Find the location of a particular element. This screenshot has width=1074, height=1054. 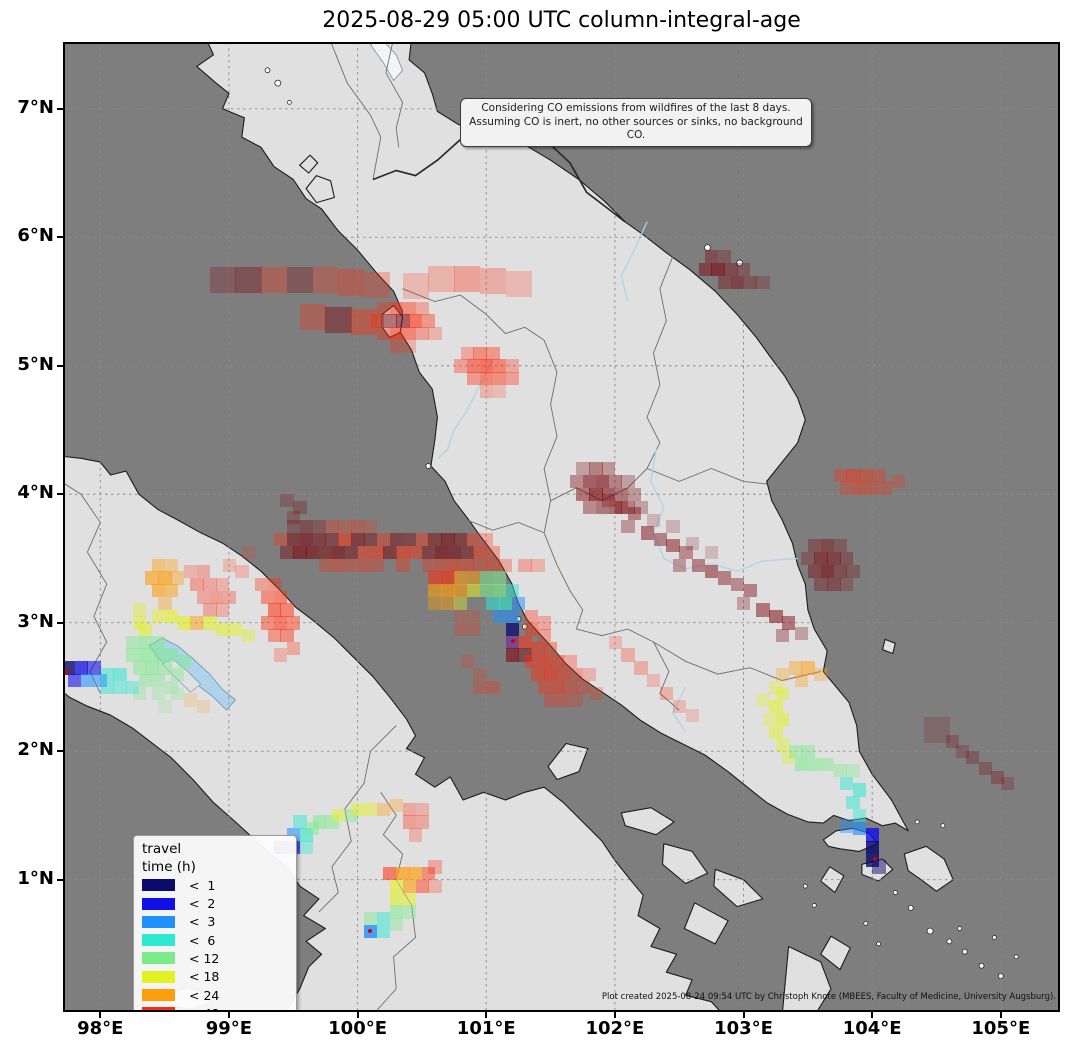

y-tick-label: 6°N is located at coordinates (35, 236).